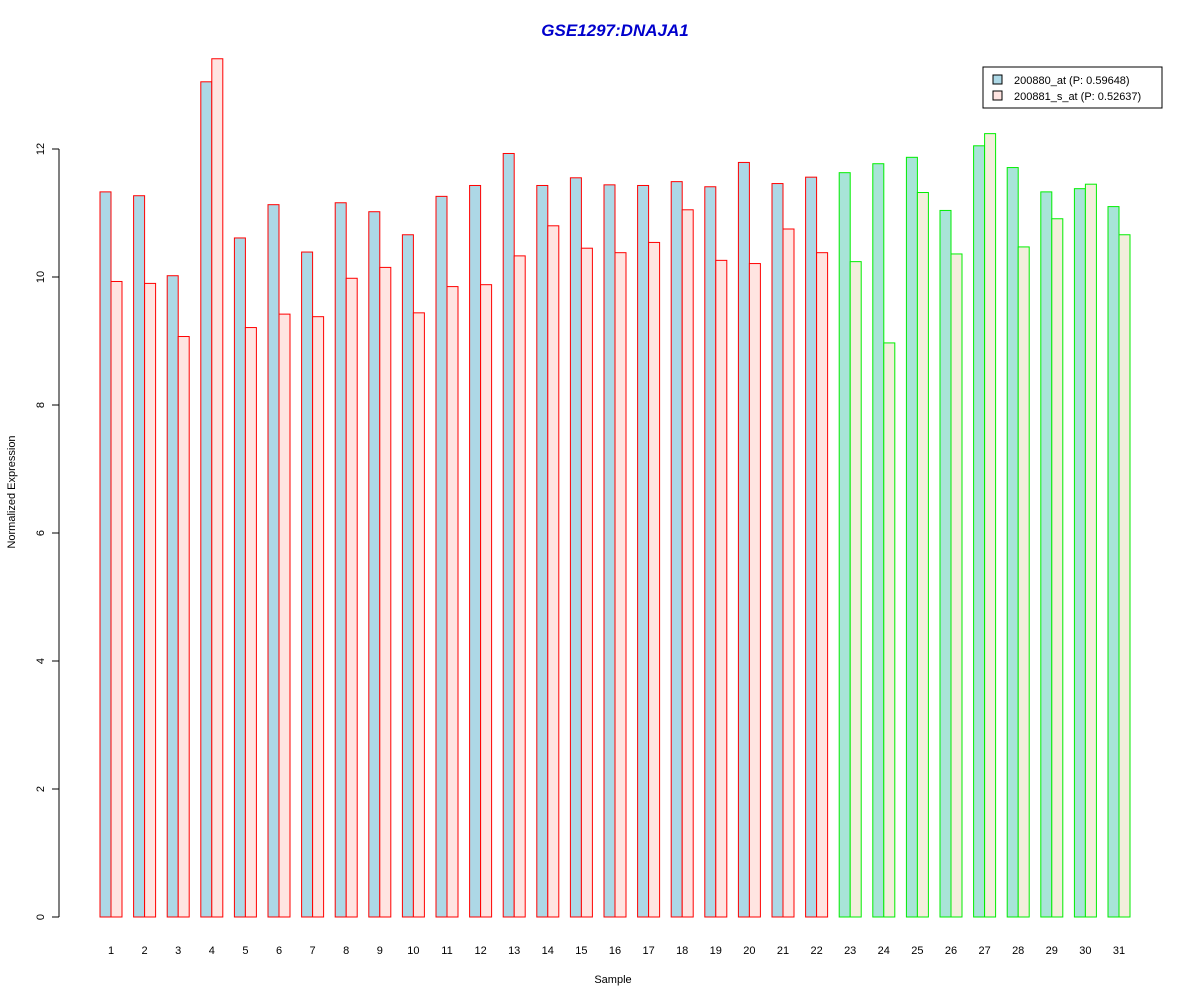 Image resolution: width=1200 pixels, height=1000 pixels. I want to click on x-tick-label-15: 15, so click(581, 951).